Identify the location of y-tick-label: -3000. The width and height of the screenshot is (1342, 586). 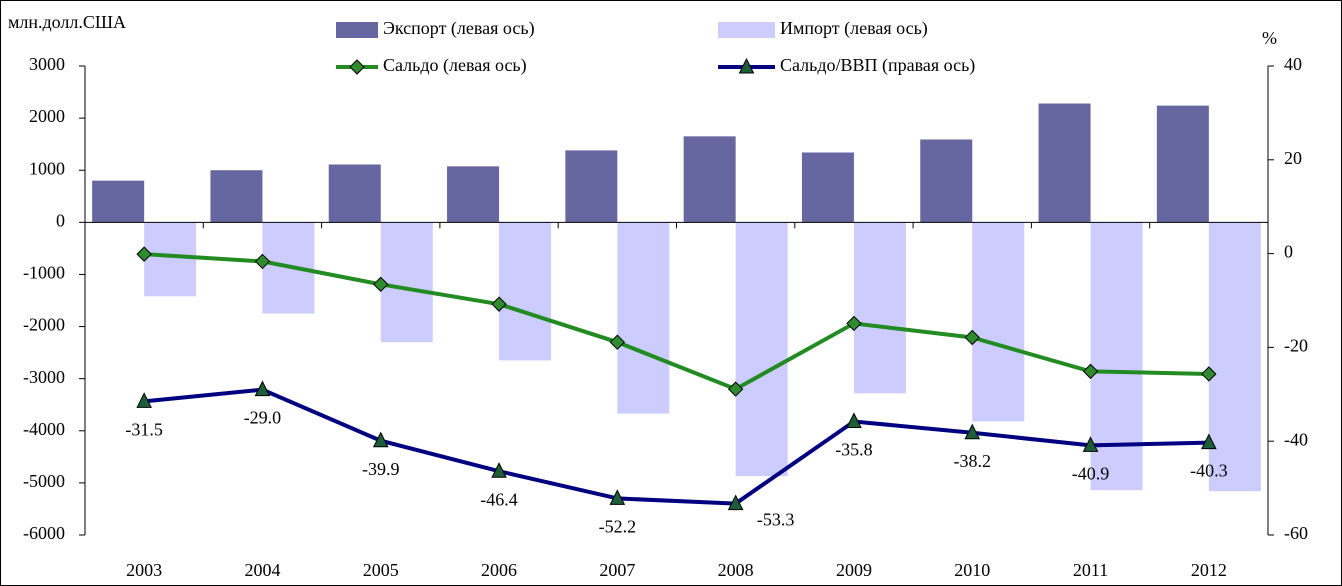
(44, 377).